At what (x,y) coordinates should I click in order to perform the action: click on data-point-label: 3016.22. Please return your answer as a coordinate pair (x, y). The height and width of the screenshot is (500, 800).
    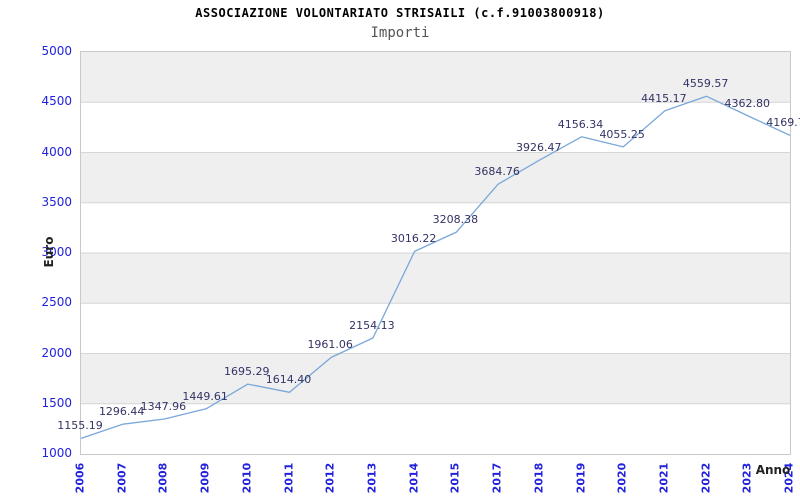
    Looking at the image, I should click on (413, 239).